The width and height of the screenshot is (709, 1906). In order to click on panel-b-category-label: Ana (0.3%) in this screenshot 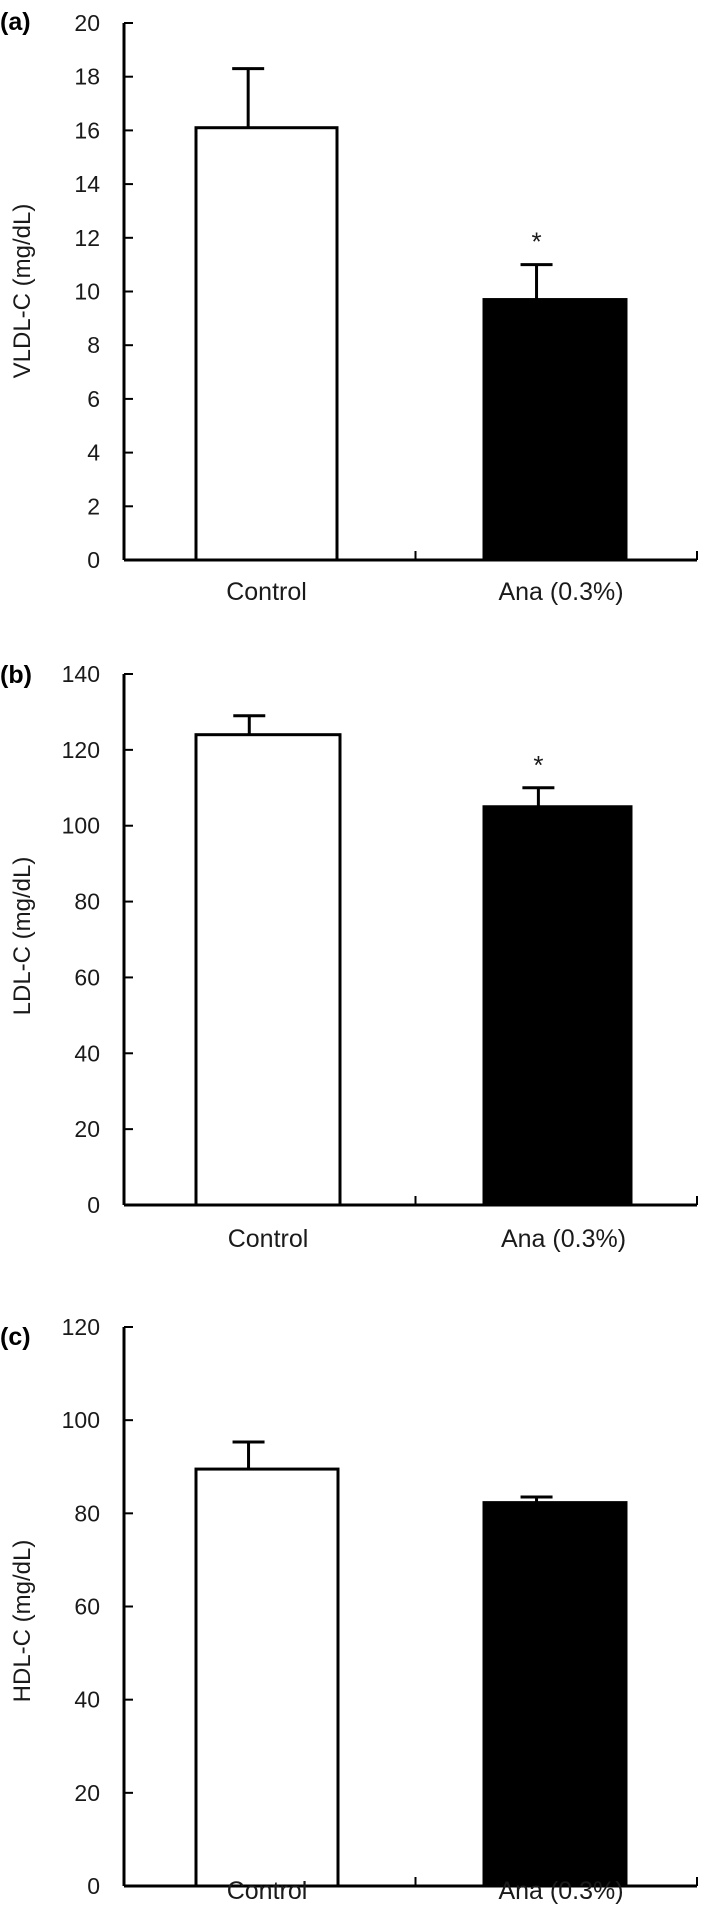, I will do `click(563, 1239)`.